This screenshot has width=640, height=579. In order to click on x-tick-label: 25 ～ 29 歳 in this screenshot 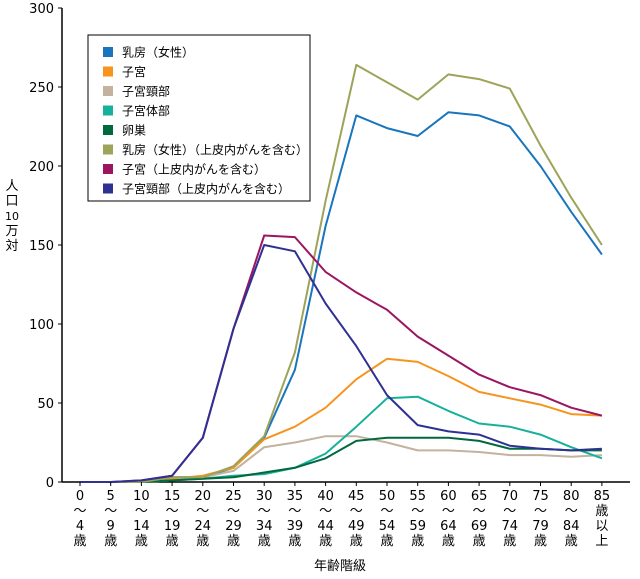, I will do `click(233, 519)`.